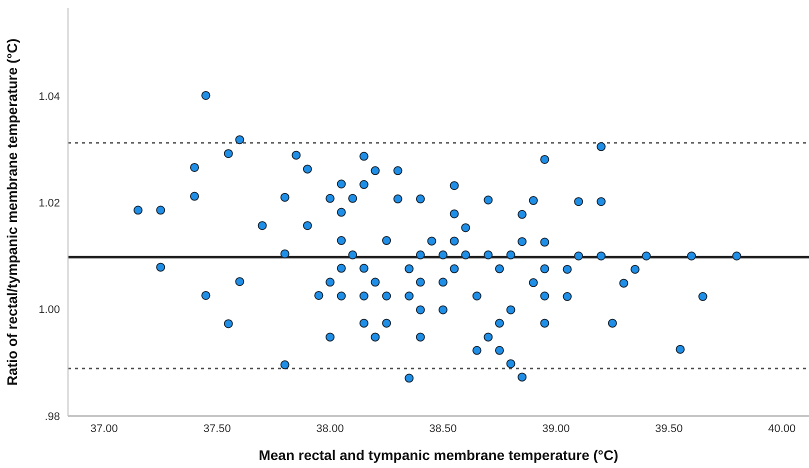 Image resolution: width=809 pixels, height=468 pixels. Describe the element at coordinates (52, 416) in the screenshot. I see `y-tick-label: .98` at that location.